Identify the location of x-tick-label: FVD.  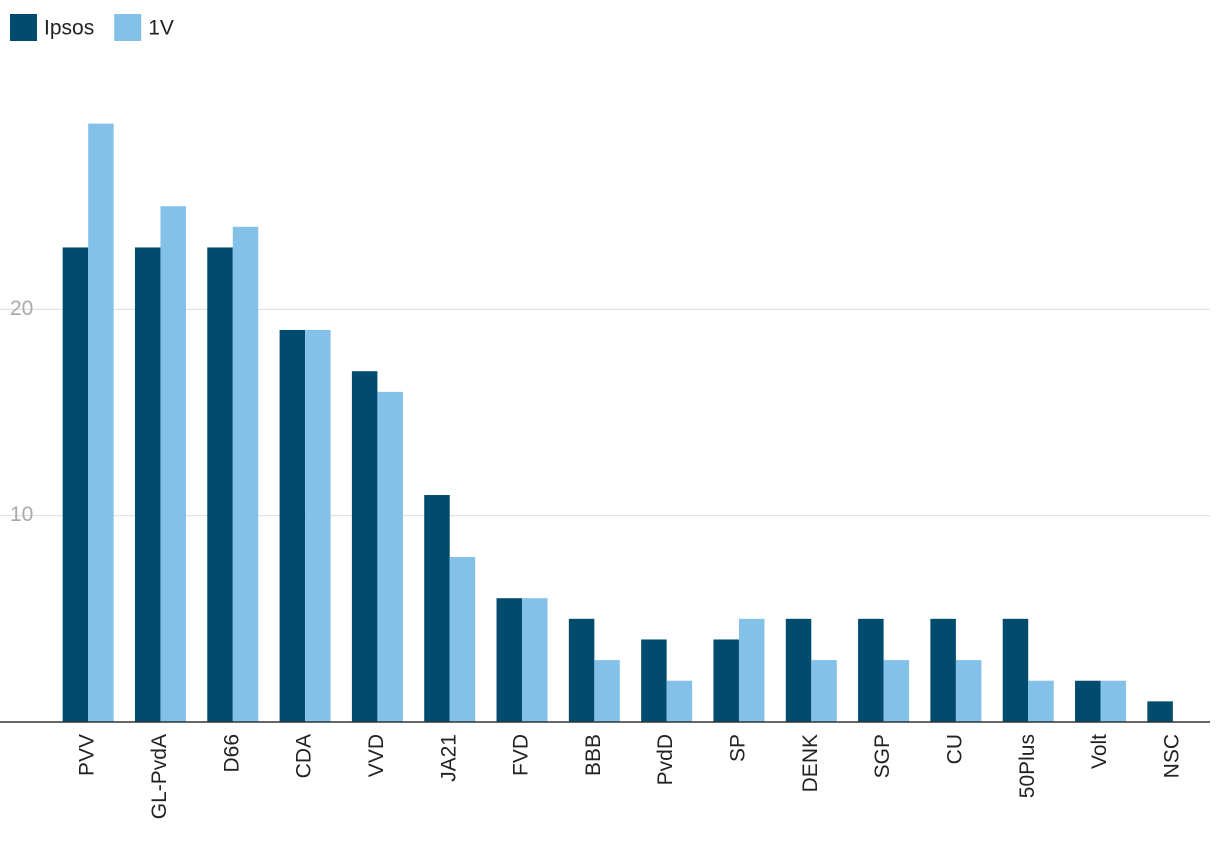
(521, 755).